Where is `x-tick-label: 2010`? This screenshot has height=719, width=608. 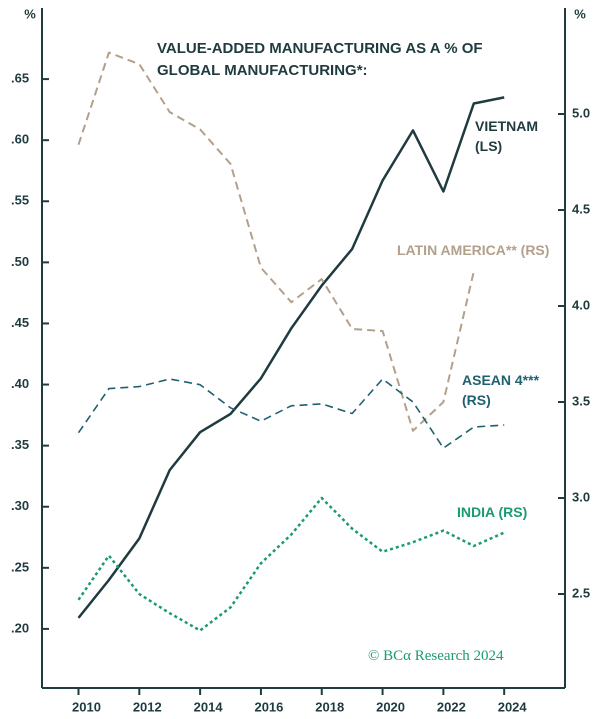
x-tick-label: 2010 is located at coordinates (86, 706).